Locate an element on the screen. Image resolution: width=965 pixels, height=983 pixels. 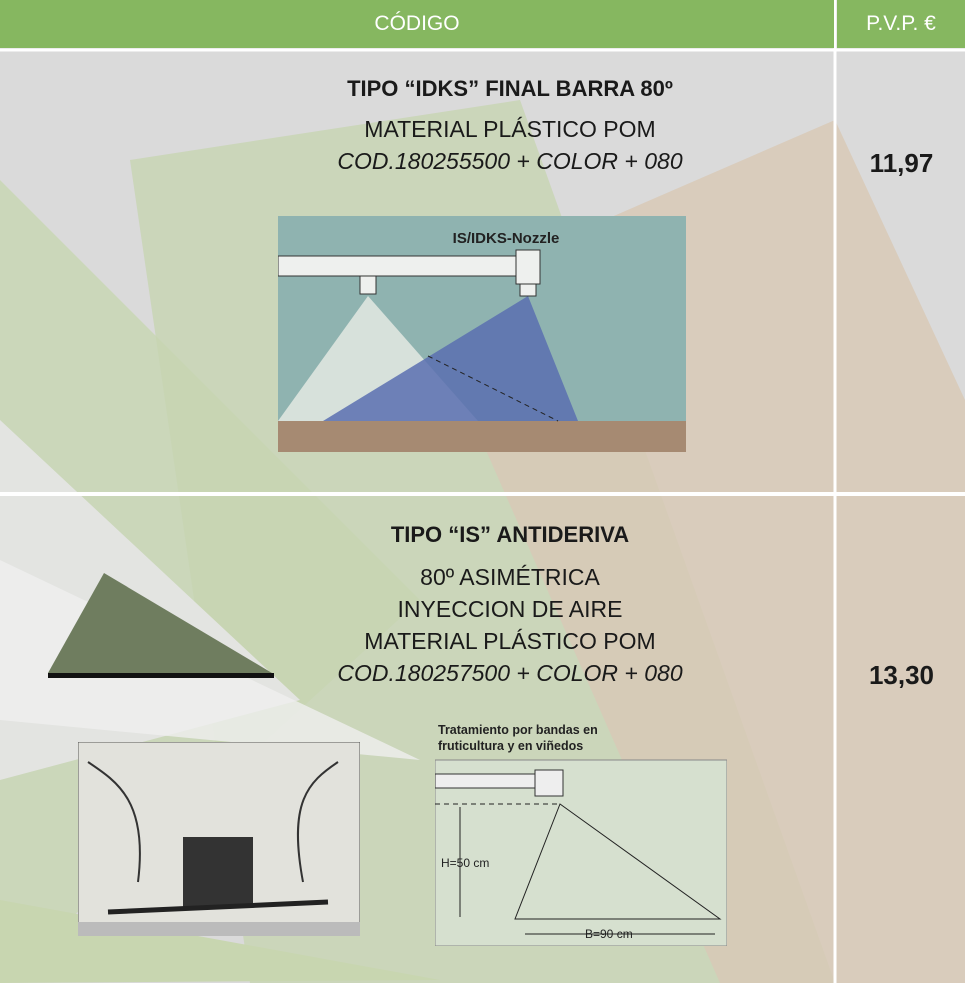
row-title: TIPO “IDKS” FINAL BARRA 80º is located at coordinates (510, 88).